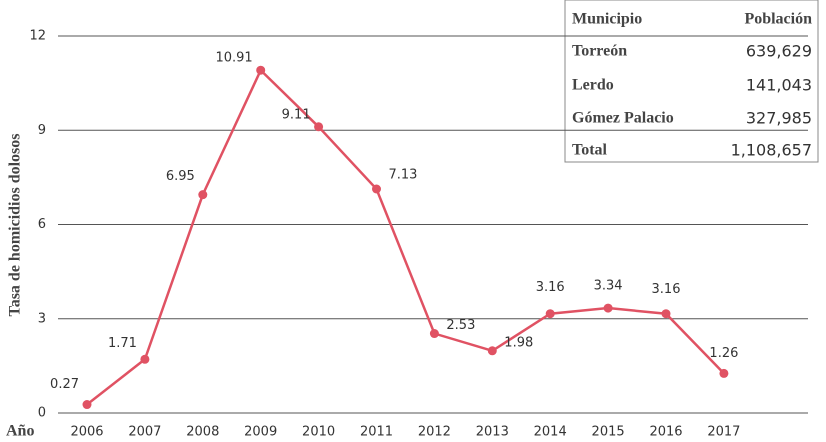 This screenshot has height=442, width=826. Describe the element at coordinates (434, 432) in the screenshot. I see `x-tick-label: 2012` at that location.